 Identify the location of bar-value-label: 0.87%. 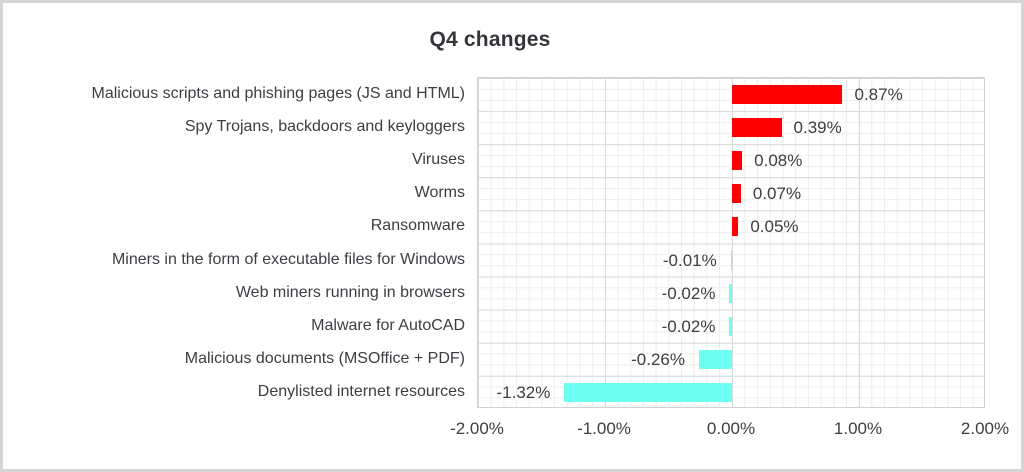
(878, 94).